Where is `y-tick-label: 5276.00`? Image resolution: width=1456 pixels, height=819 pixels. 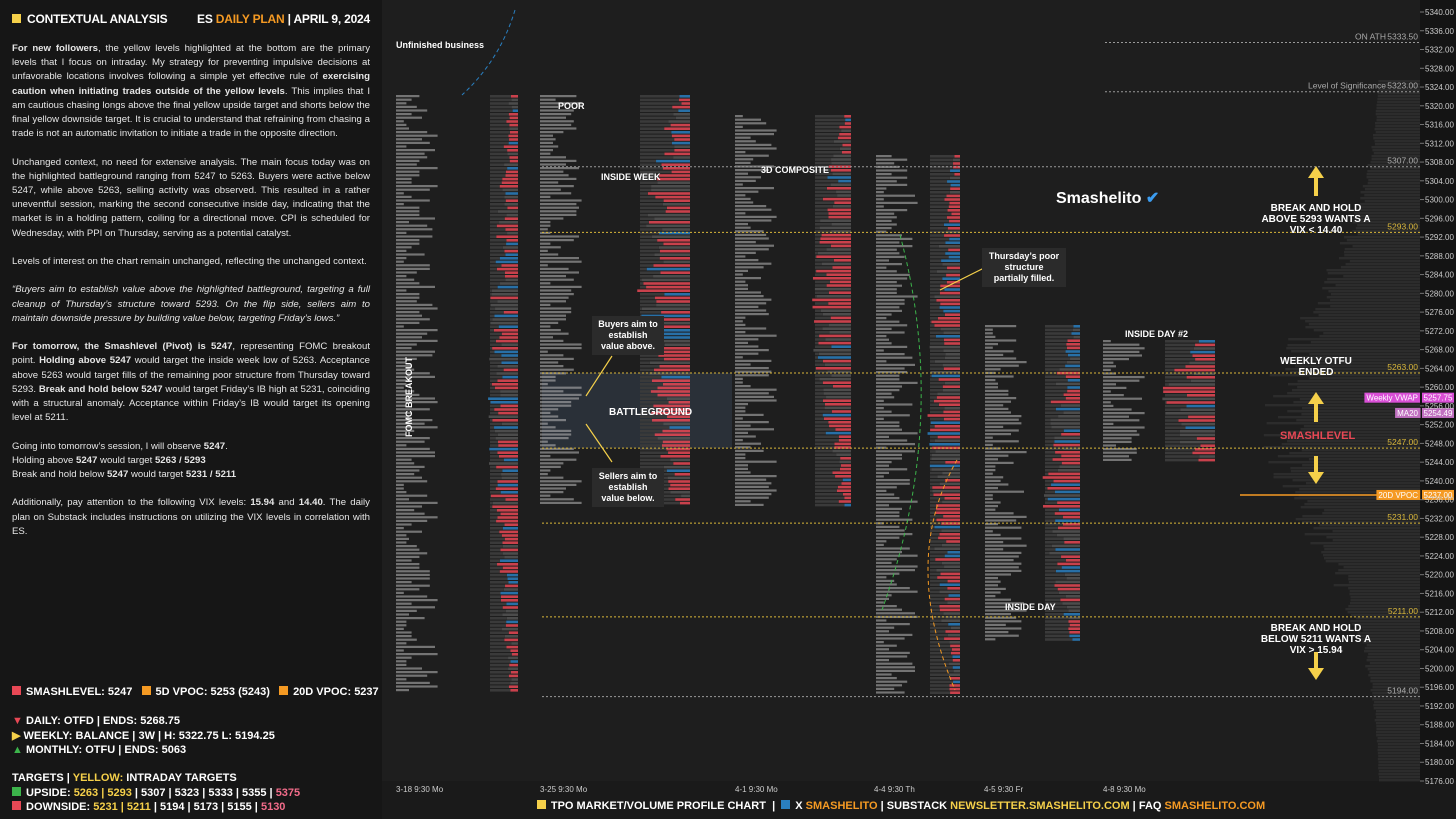 y-tick-label: 5276.00 is located at coordinates (1439, 312).